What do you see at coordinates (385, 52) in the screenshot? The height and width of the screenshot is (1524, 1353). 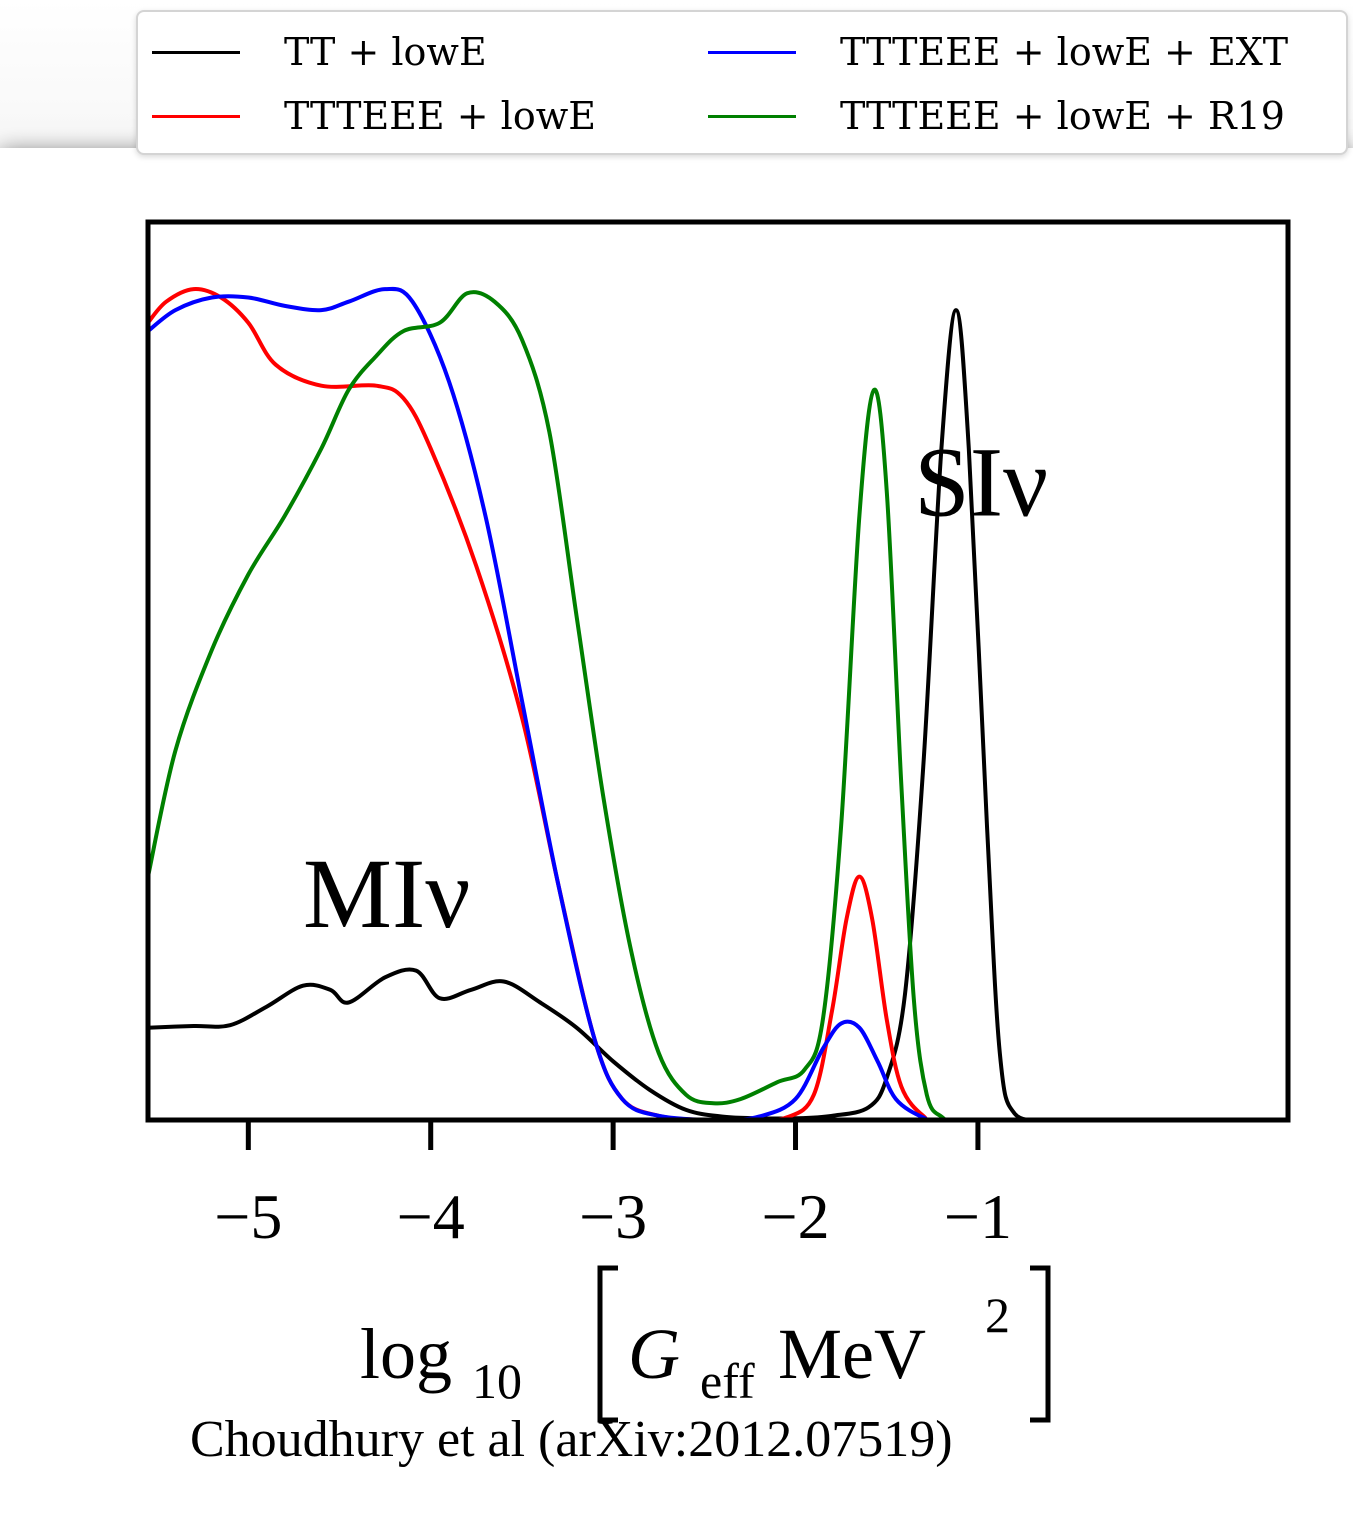 I see `legend-label: TT + lowE` at bounding box center [385, 52].